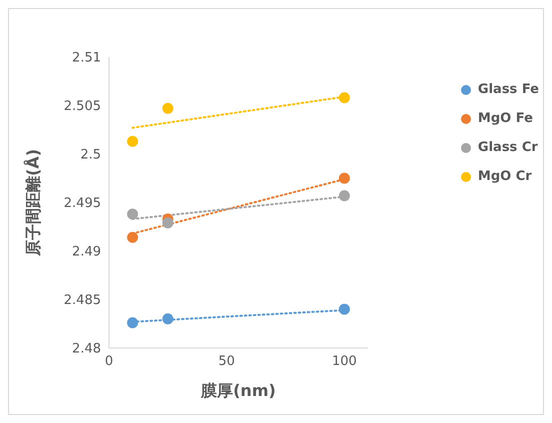 The height and width of the screenshot is (423, 552). I want to click on legend-label: Glass Fe, so click(508, 89).